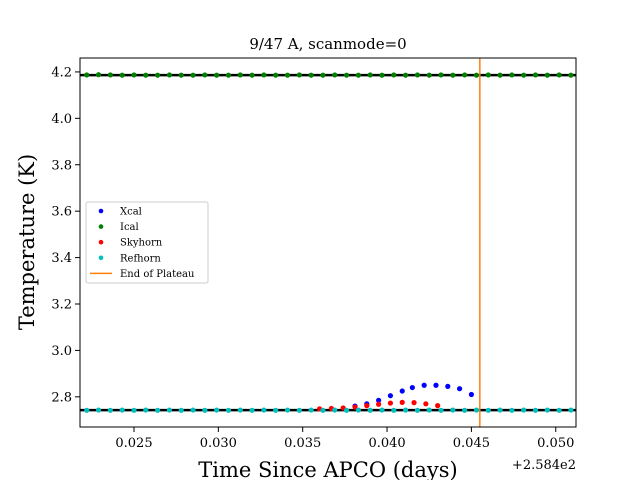 The image size is (640, 480). I want to click on legend-label-4: End of Plateau, so click(157, 274).